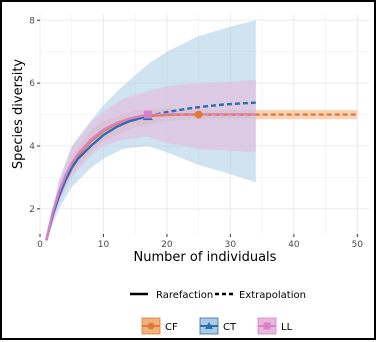  Describe the element at coordinates (151, 326) in the screenshot. I see `legend-marker-cf` at that location.